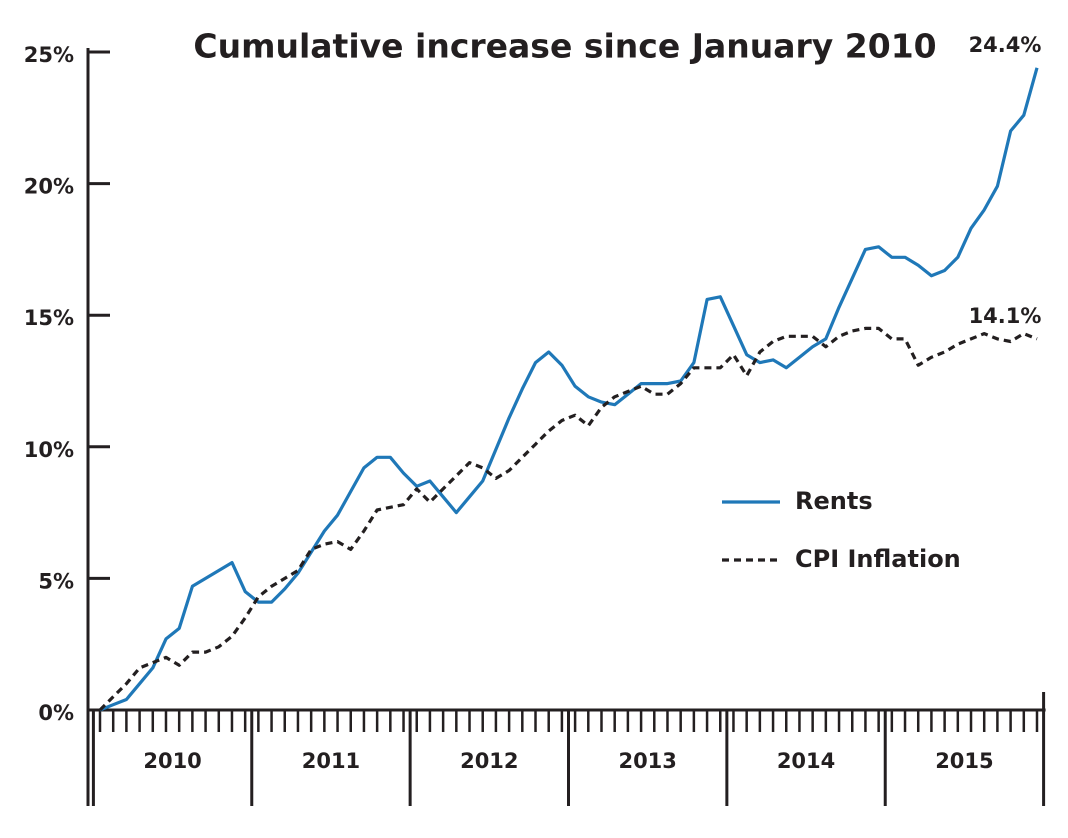  Describe the element at coordinates (56, 713) in the screenshot. I see `y-tick-label: 0%` at that location.